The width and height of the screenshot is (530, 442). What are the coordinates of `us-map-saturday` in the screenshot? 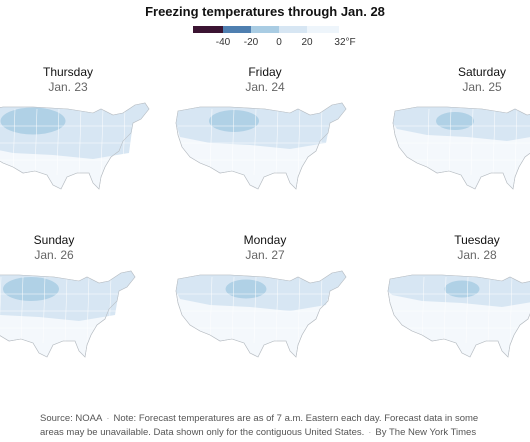 It's located at (461, 148).